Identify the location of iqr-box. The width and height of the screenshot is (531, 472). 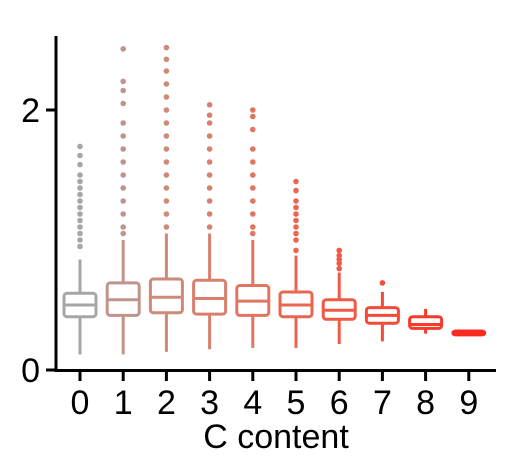
(426, 322).